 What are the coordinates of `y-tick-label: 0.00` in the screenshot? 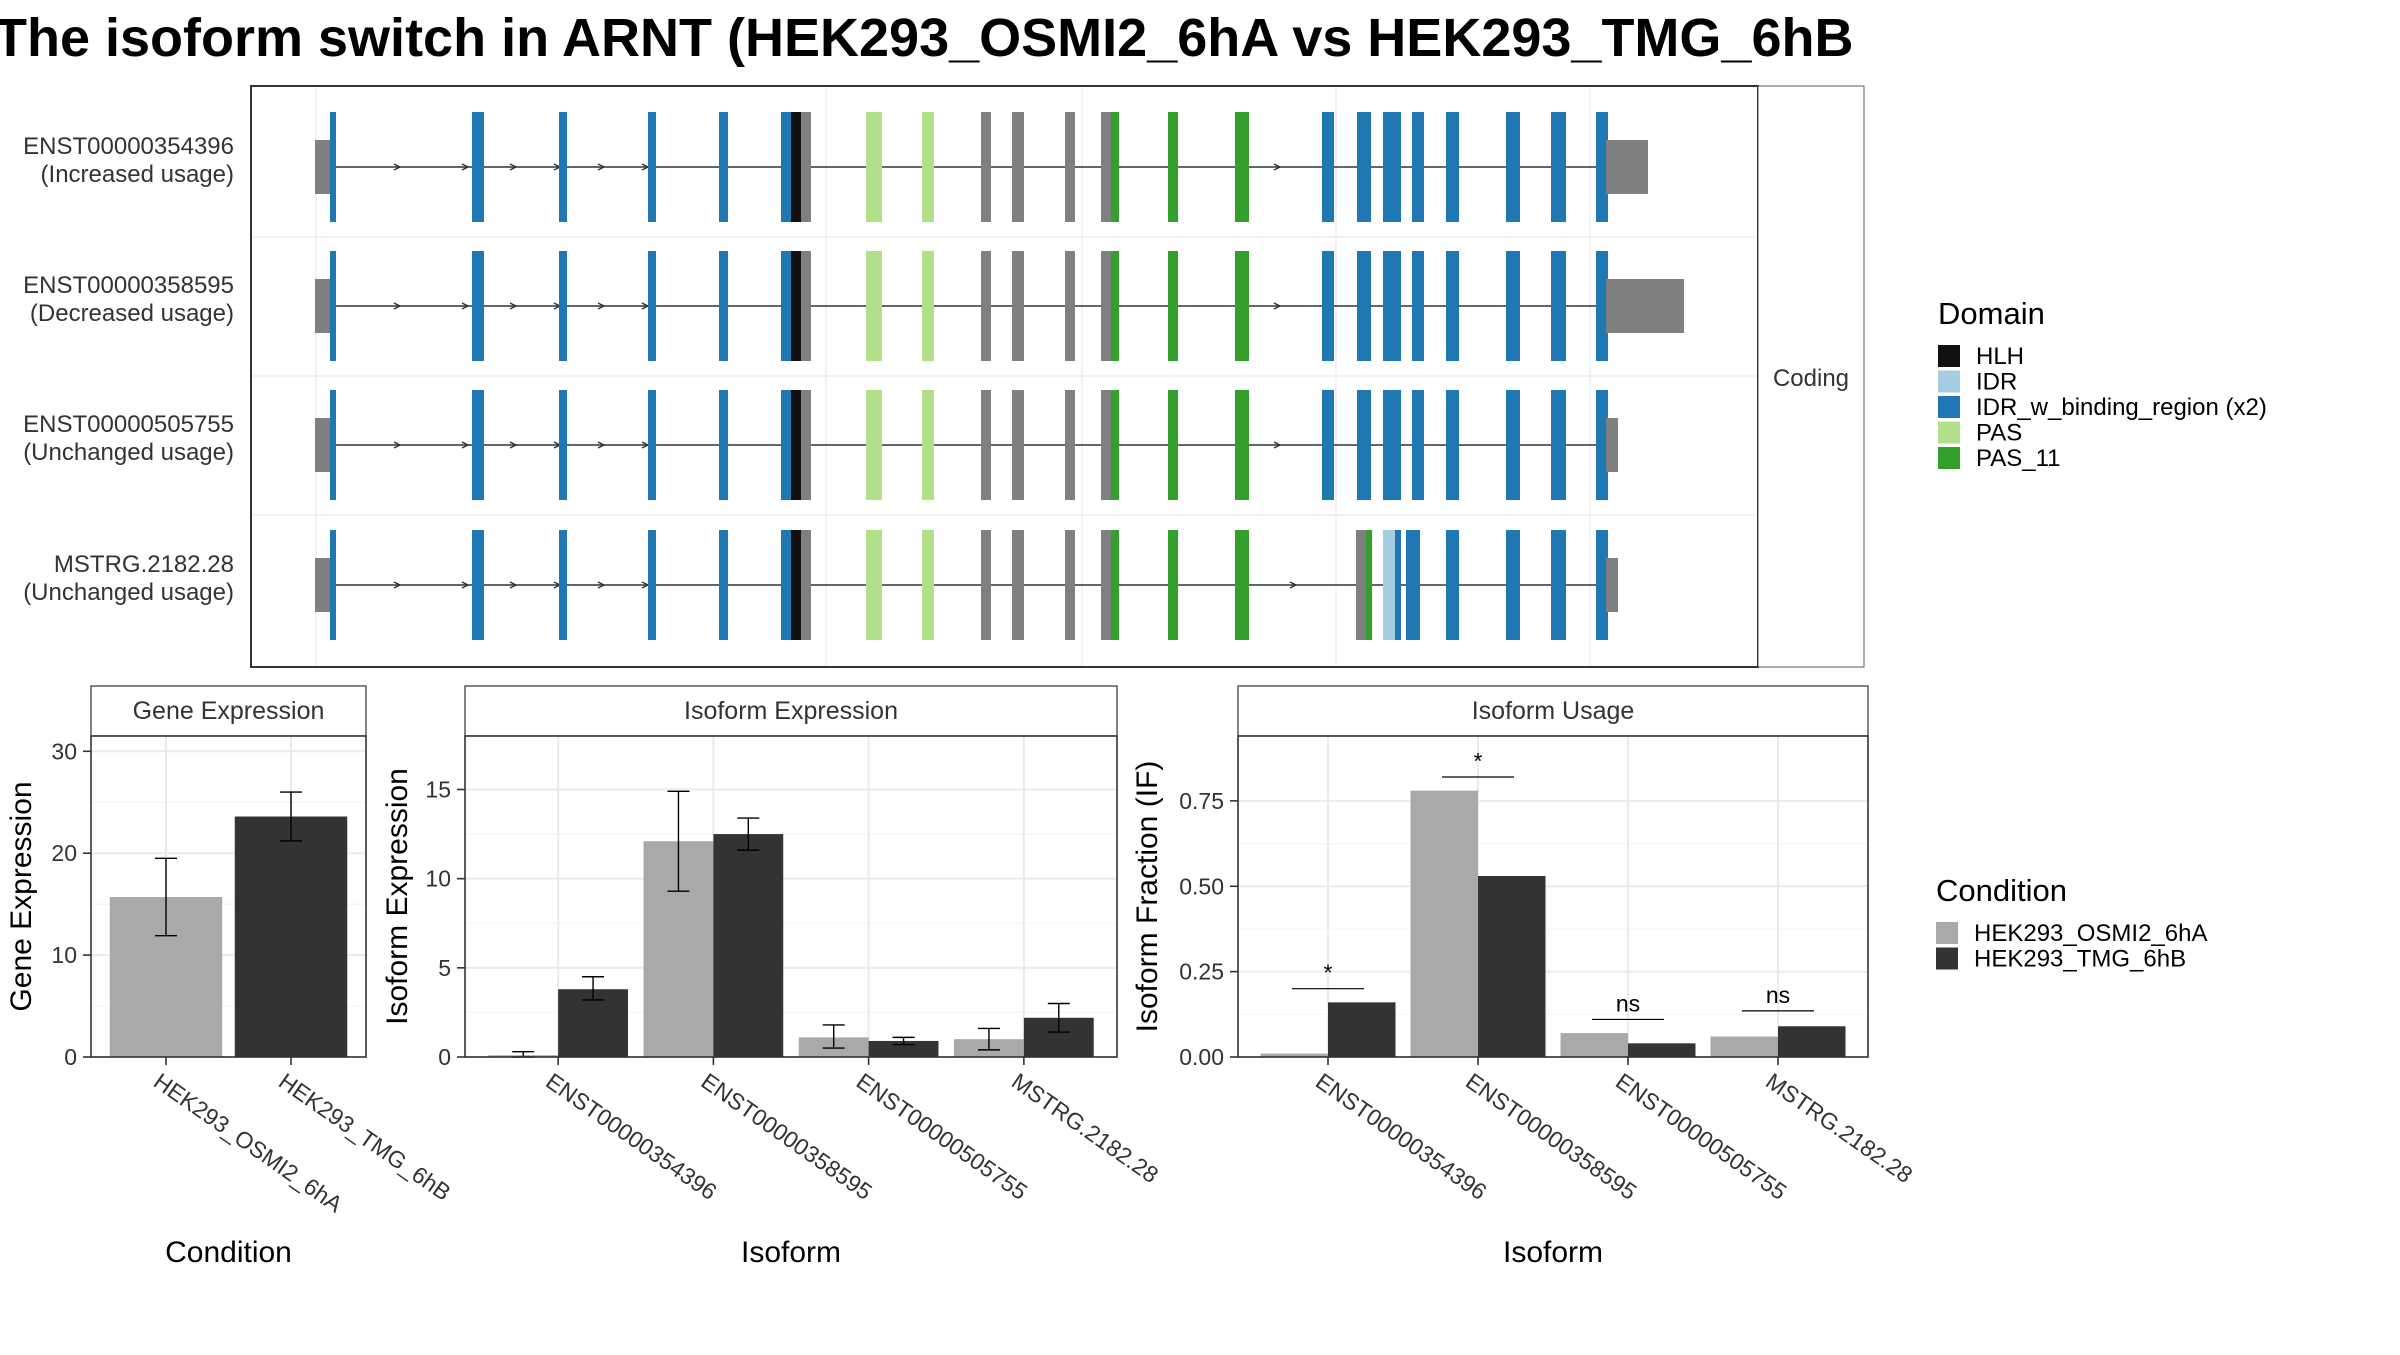 It's located at (1201, 1057).